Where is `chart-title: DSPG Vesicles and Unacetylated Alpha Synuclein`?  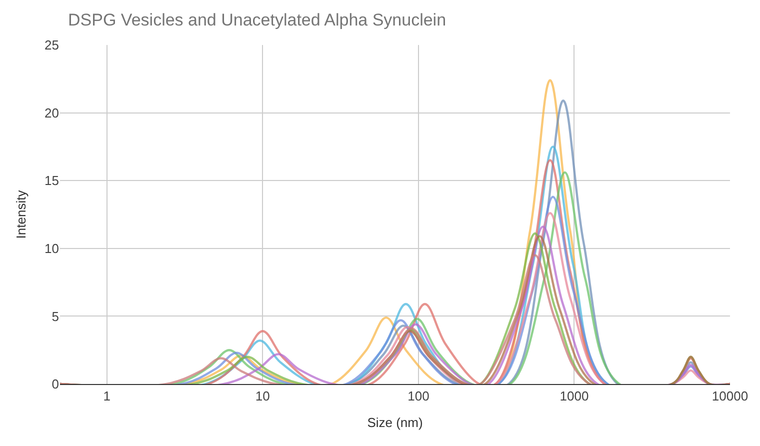 chart-title: DSPG Vesicles and Unacetylated Alpha Synuclein is located at coordinates (257, 20).